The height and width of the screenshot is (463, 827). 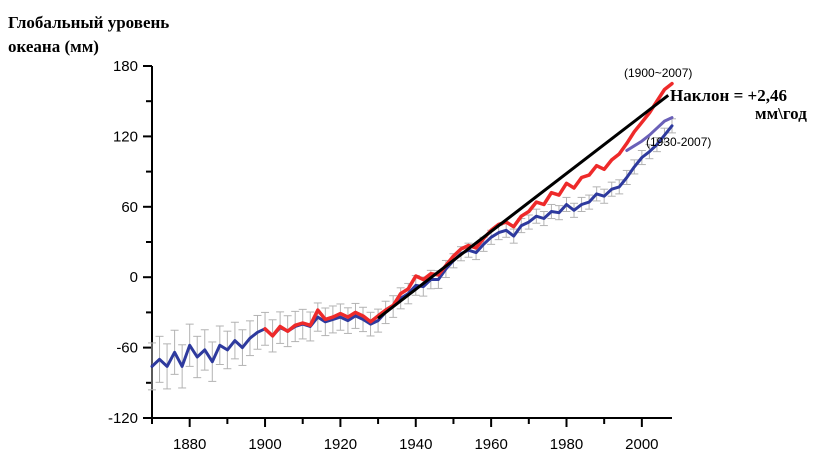 What do you see at coordinates (490, 444) in the screenshot?
I see `x-tick-label: 1960` at bounding box center [490, 444].